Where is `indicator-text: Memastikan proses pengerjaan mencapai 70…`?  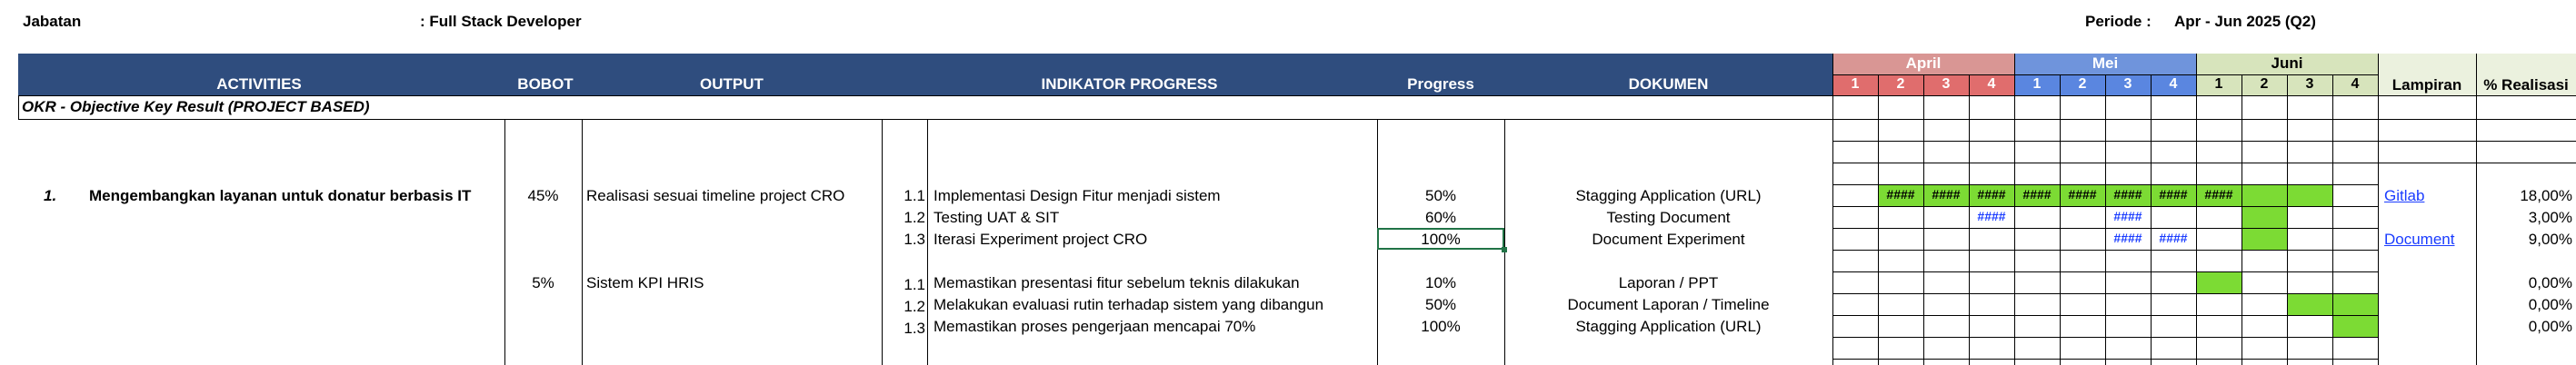 indicator-text: Memastikan proses pengerjaan mencapai 70… is located at coordinates (1095, 326).